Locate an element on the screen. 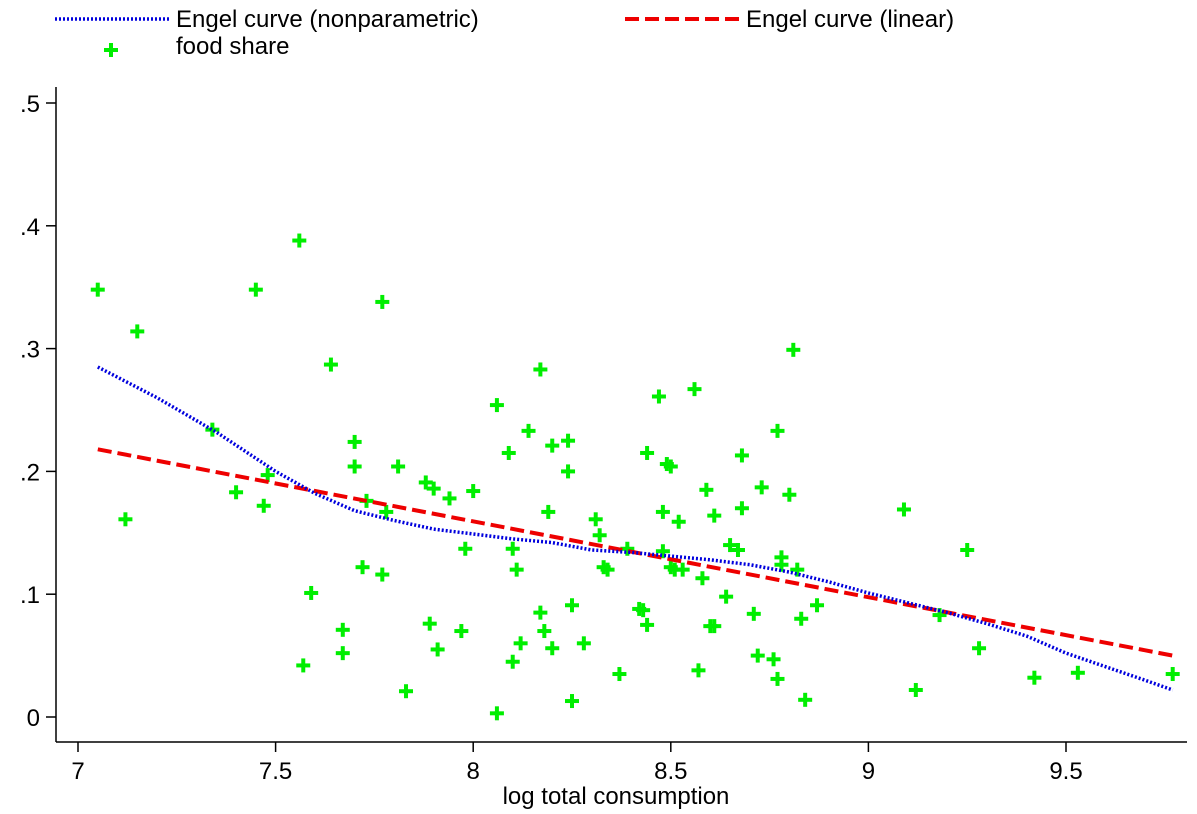  legend-swatch-food-share is located at coordinates (111, 50).